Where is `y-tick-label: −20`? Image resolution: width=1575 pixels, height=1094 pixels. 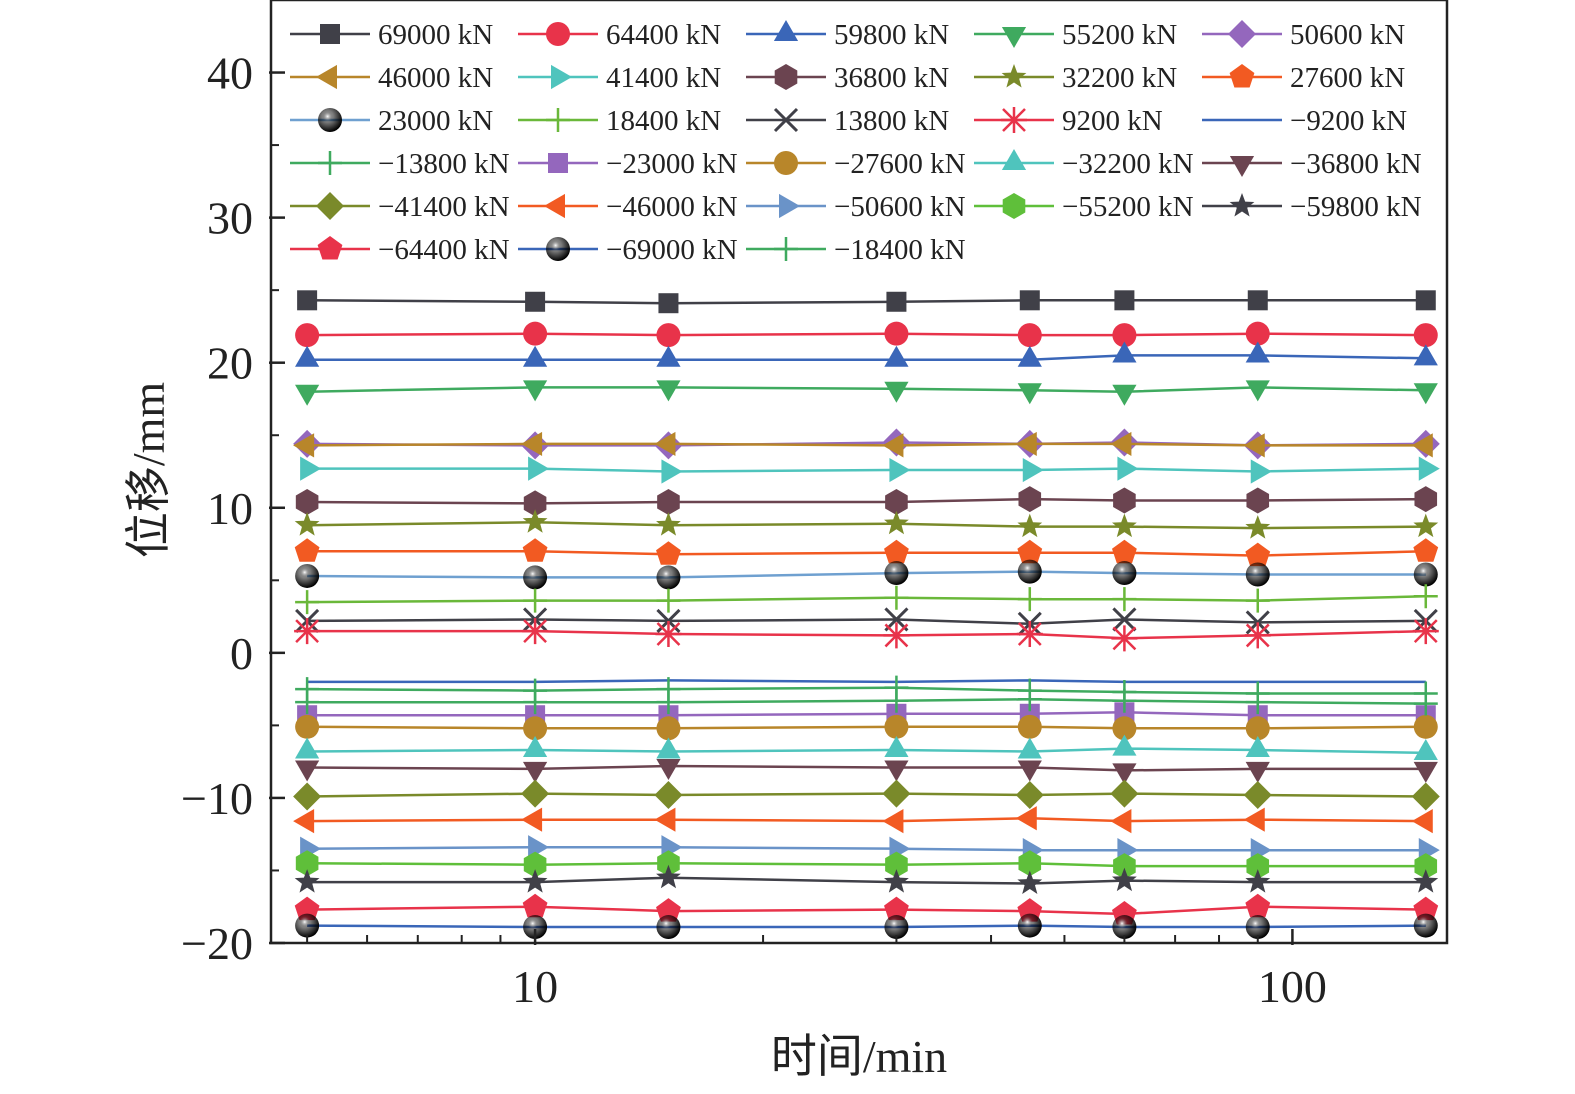
y-tick-label: −20 is located at coordinates (217, 943).